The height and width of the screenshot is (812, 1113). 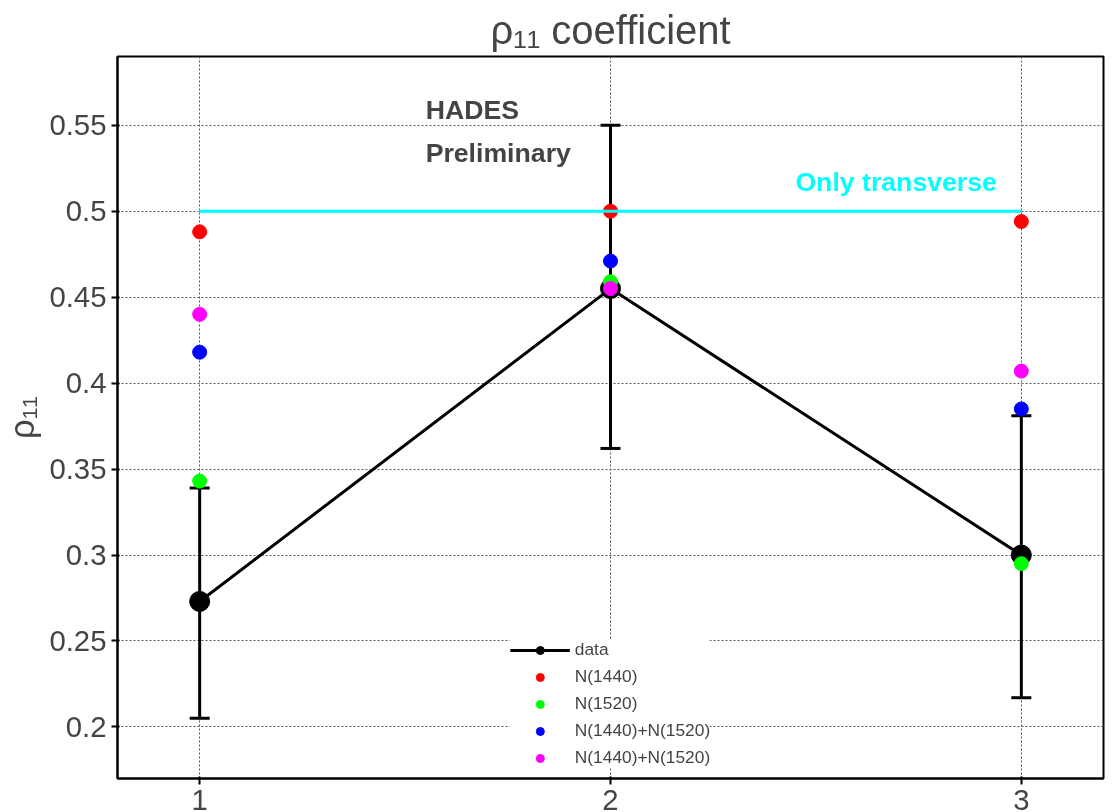 What do you see at coordinates (86, 726) in the screenshot?
I see `y-tick-label: 0.2` at bounding box center [86, 726].